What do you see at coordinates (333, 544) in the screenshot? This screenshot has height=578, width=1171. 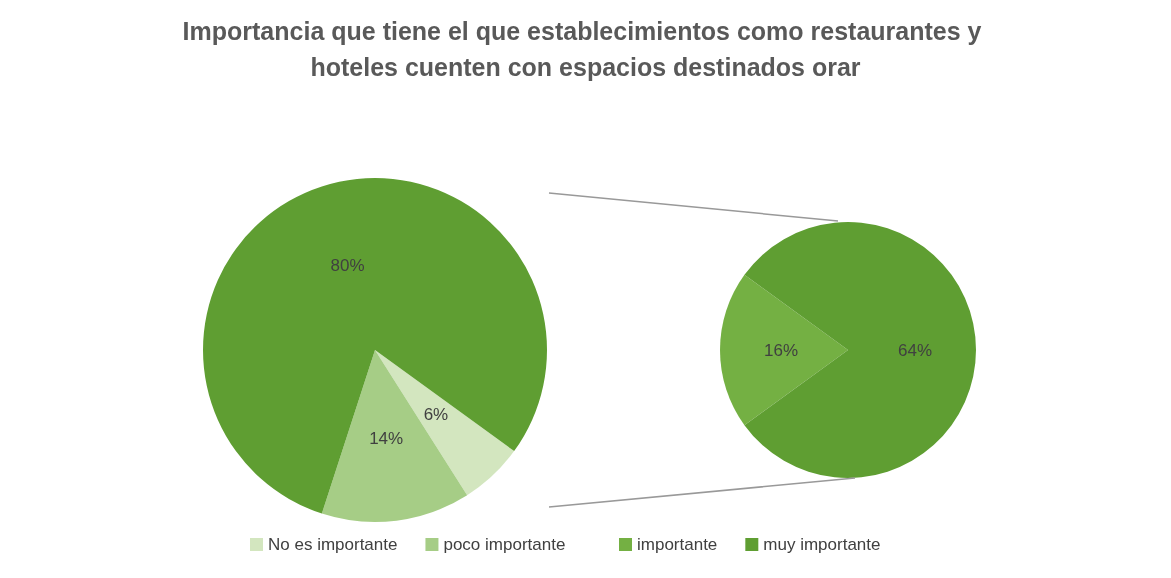 I see `legend-label: No es importante` at bounding box center [333, 544].